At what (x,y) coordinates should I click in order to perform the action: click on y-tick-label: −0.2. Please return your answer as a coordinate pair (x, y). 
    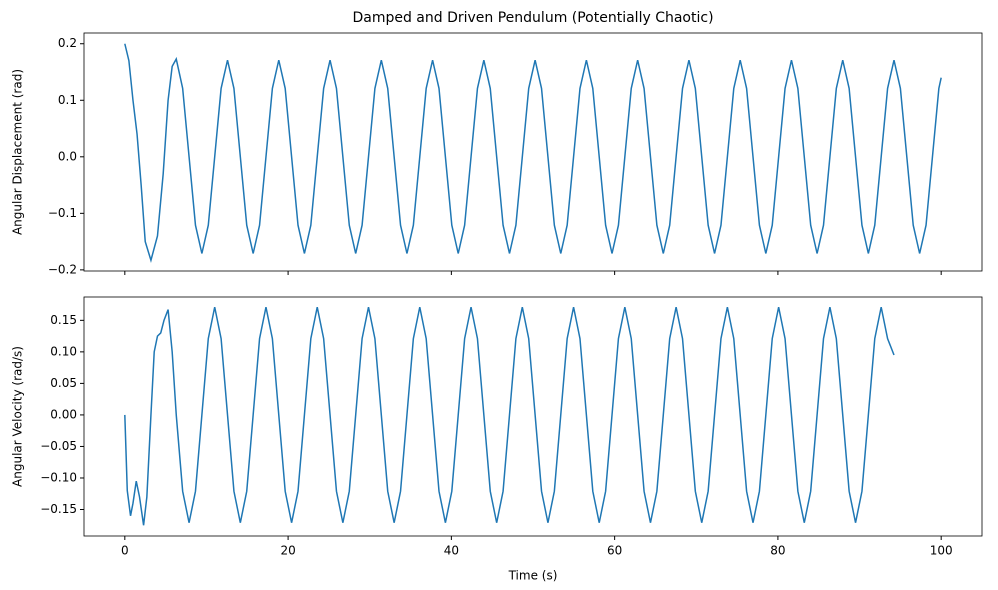
    Looking at the image, I should click on (62, 269).